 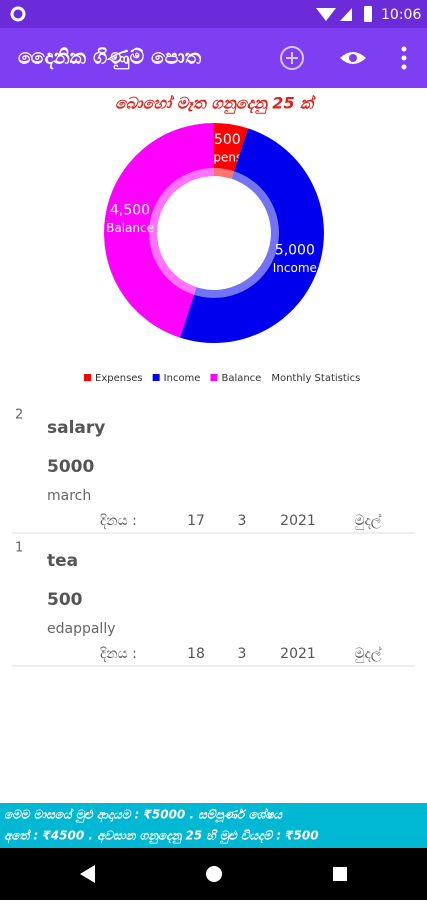 What do you see at coordinates (241, 378) in the screenshot?
I see `legend-label: Balance` at bounding box center [241, 378].